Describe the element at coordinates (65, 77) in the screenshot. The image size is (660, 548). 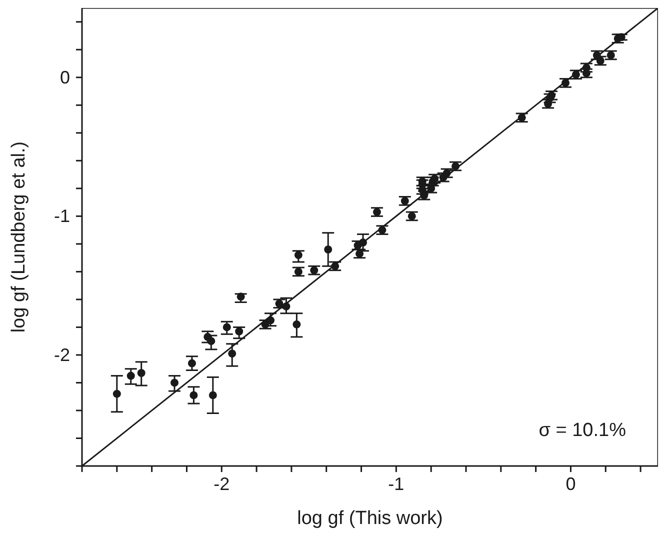
I see `y-tick-label: 0` at that location.